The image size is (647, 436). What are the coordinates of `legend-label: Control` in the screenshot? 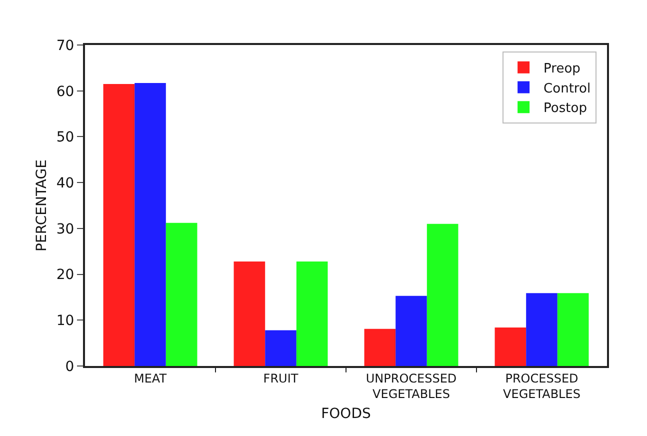 It's located at (567, 88).